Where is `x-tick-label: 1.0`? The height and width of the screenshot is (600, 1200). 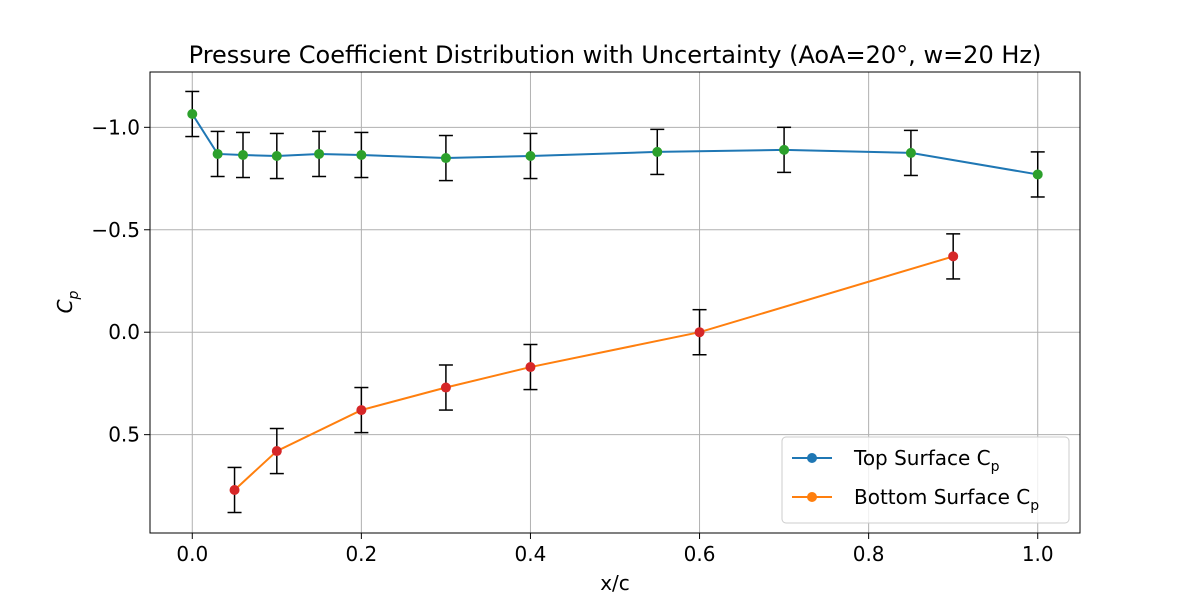 x-tick-label: 1.0 is located at coordinates (1038, 554).